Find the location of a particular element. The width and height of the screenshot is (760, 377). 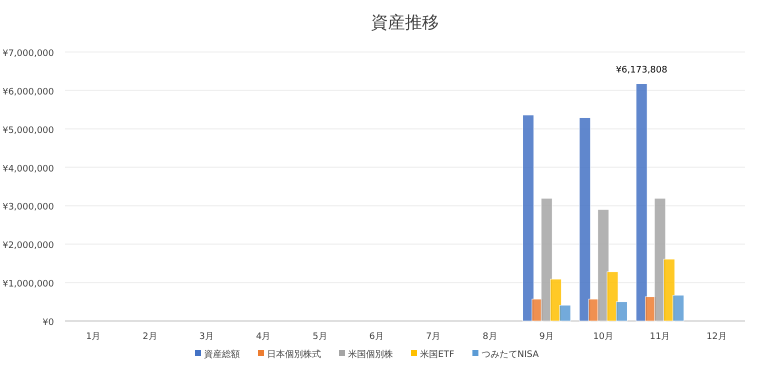

legend-label: 資産総額 is located at coordinates (222, 354).